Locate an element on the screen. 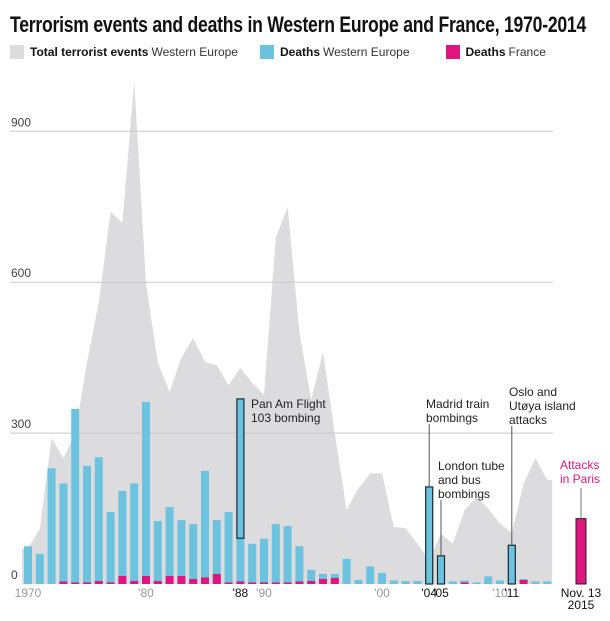 Image resolution: width=610 pixels, height=621 pixels. bar-deaths-fr-1977 is located at coordinates (110, 583).